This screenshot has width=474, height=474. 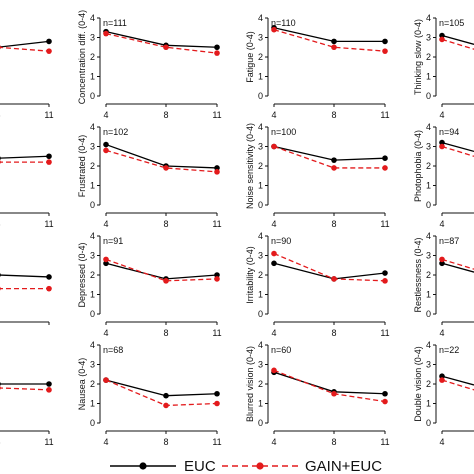 What do you see at coordinates (250, 166) in the screenshot?
I see `y-axis-label: Noise sensitivity (0-4)` at bounding box center [250, 166].